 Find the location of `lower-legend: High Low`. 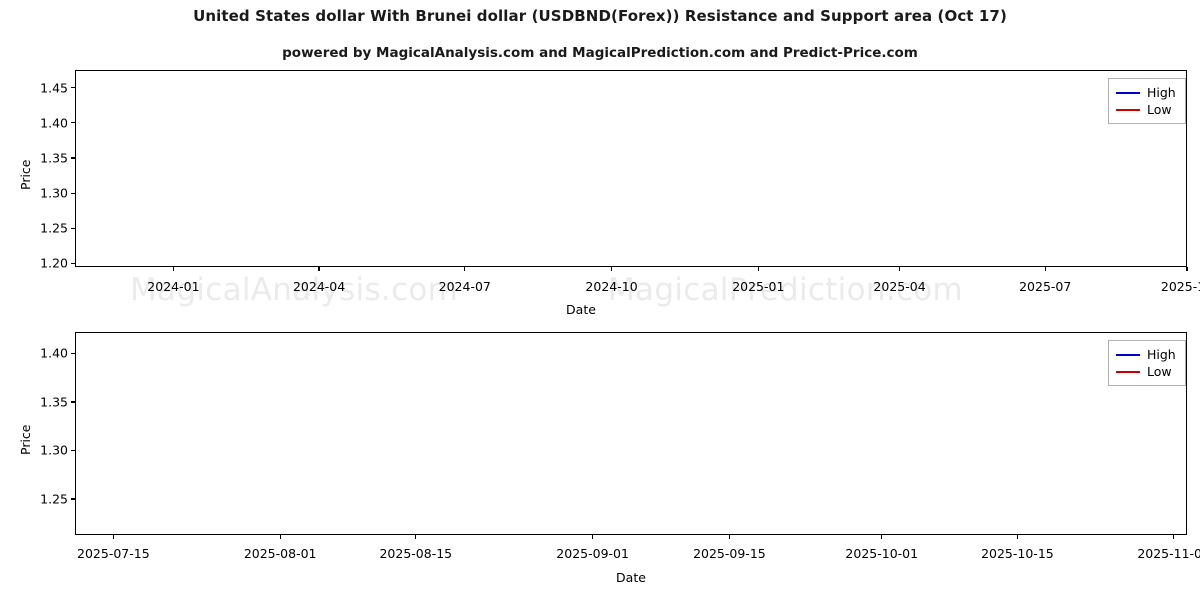

lower-legend: High Low is located at coordinates (1147, 363).